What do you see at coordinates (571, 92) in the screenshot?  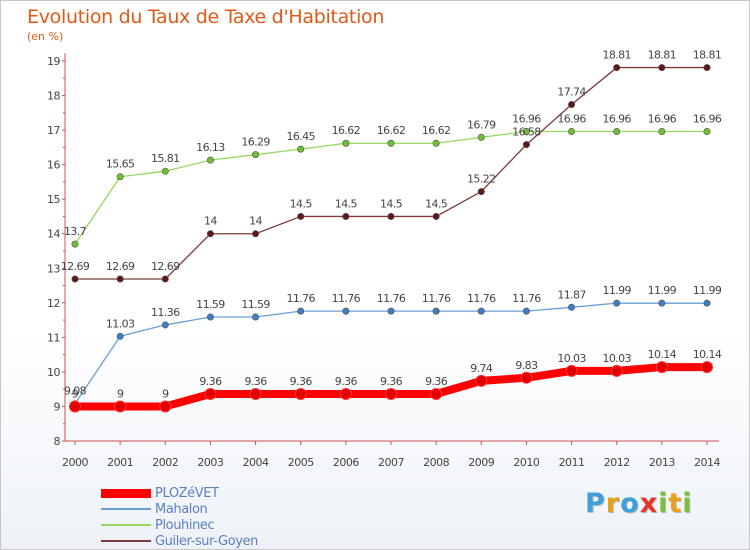 I see `data-label: 17.74` at bounding box center [571, 92].